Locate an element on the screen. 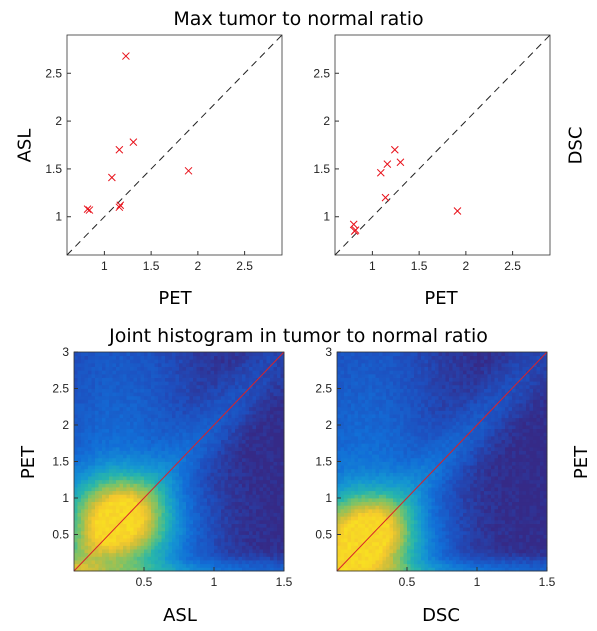 The width and height of the screenshot is (597, 631). asl-axis-label-bottom: ASL is located at coordinates (180, 615).